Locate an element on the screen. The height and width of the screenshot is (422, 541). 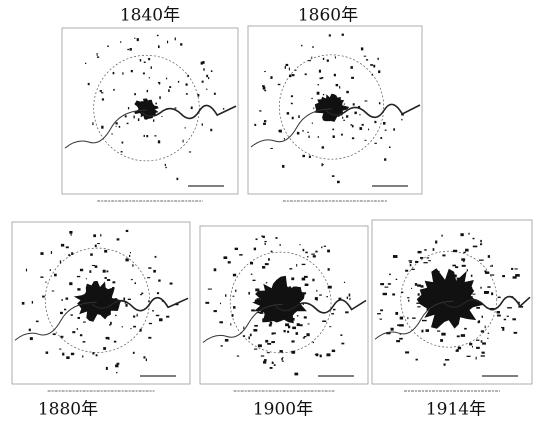
river is located at coordinates (242, 323).